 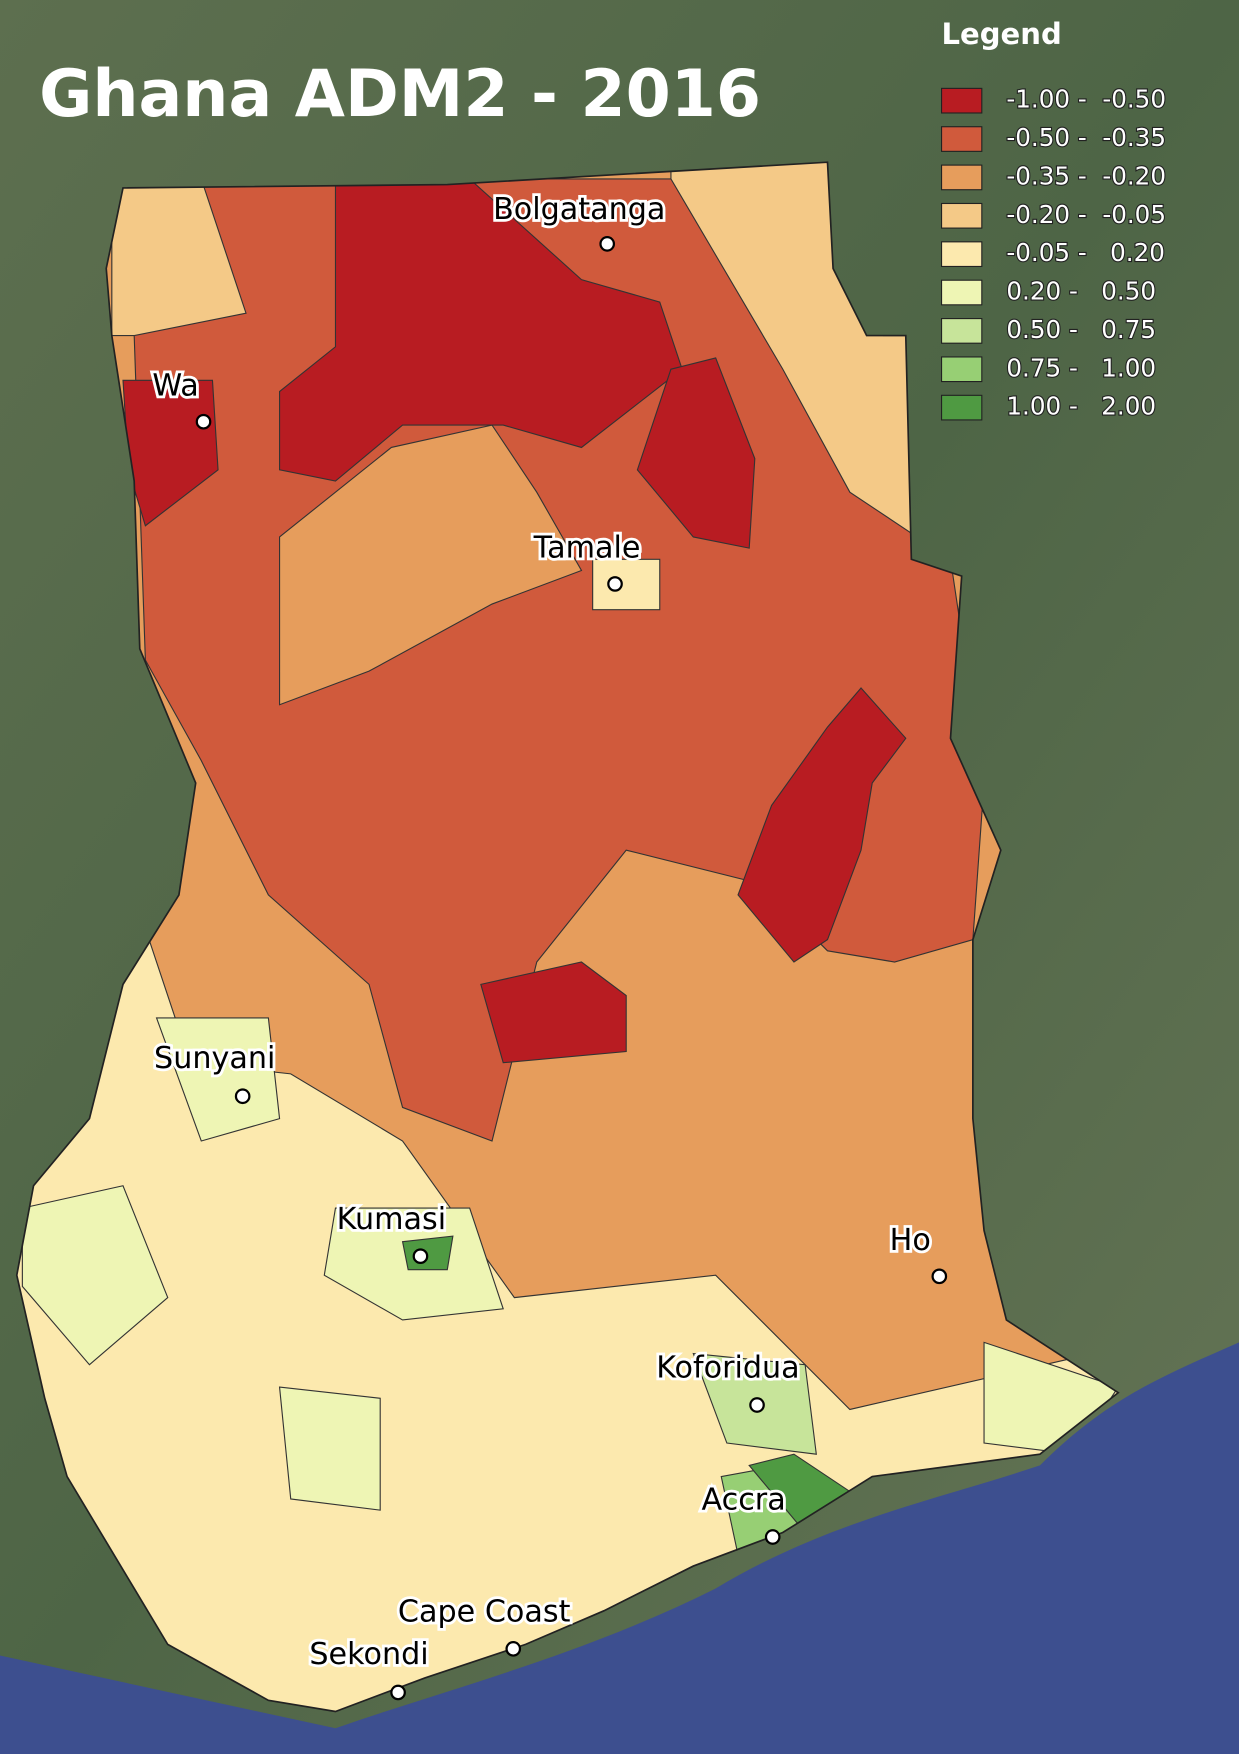 I want to click on city: Ho, so click(x=917, y=1252).